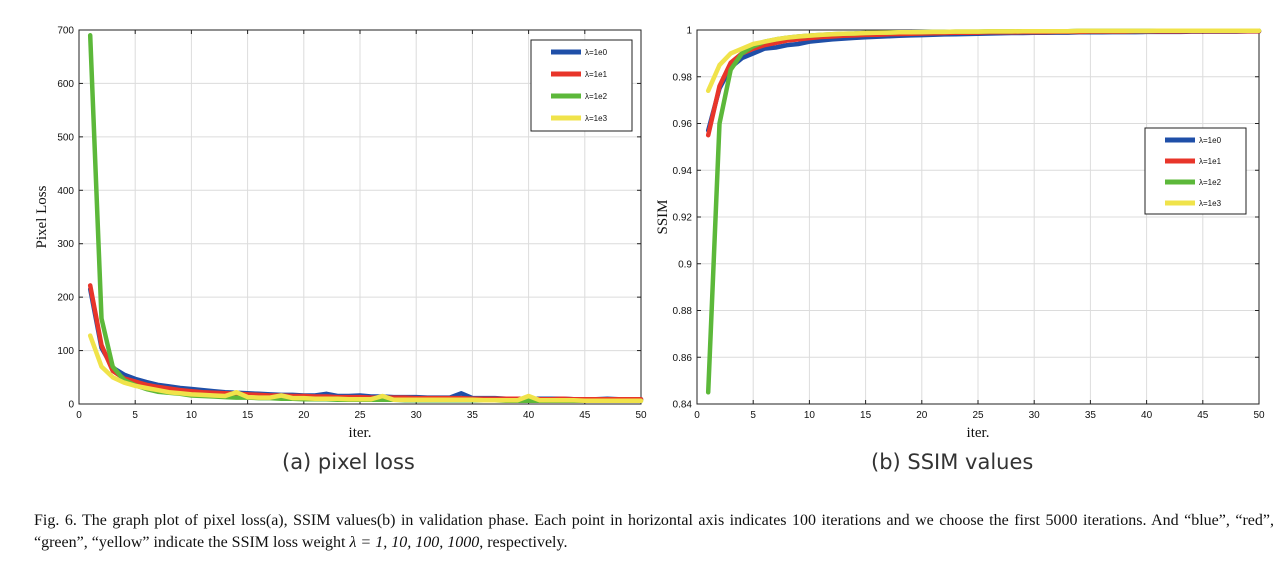 The height and width of the screenshot is (563, 1286). I want to click on y-tick-label: 500, so click(65, 137).